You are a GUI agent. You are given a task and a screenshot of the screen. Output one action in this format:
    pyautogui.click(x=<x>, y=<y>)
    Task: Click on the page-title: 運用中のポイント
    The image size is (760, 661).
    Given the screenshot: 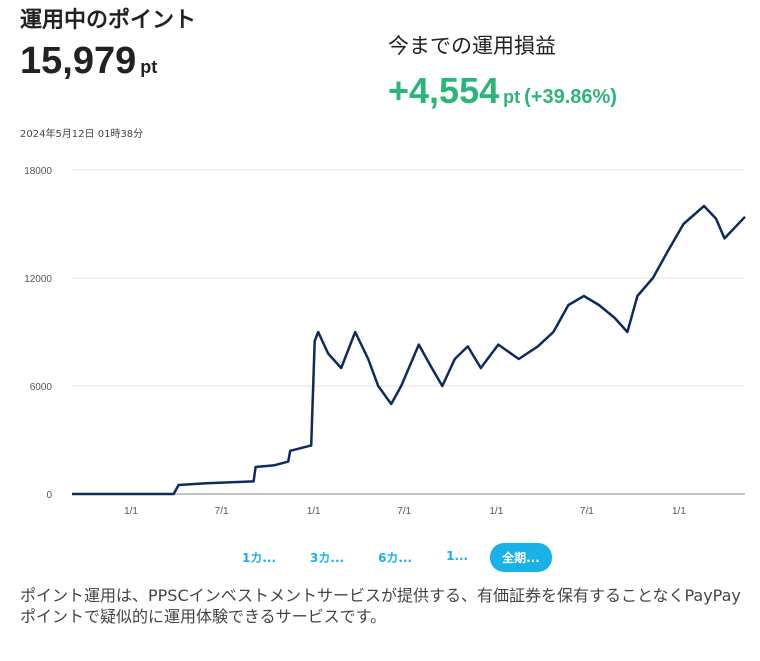 What is the action you would take?
    pyautogui.click(x=108, y=20)
    